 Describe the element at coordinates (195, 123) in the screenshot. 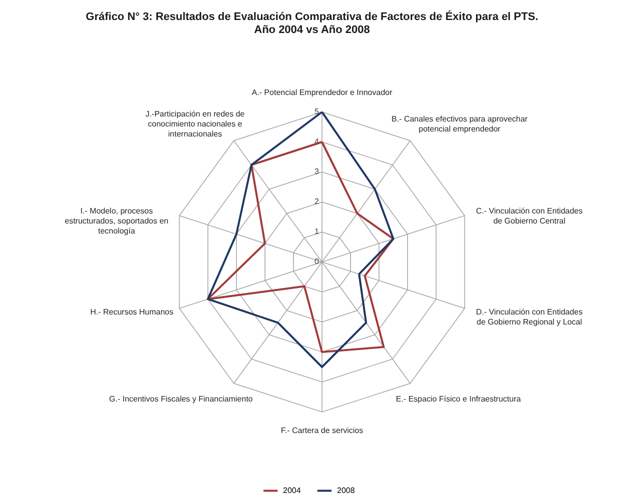

I see `spoke-label: J.-Participación en redes de conocimiento nacionales e internacionales` at that location.